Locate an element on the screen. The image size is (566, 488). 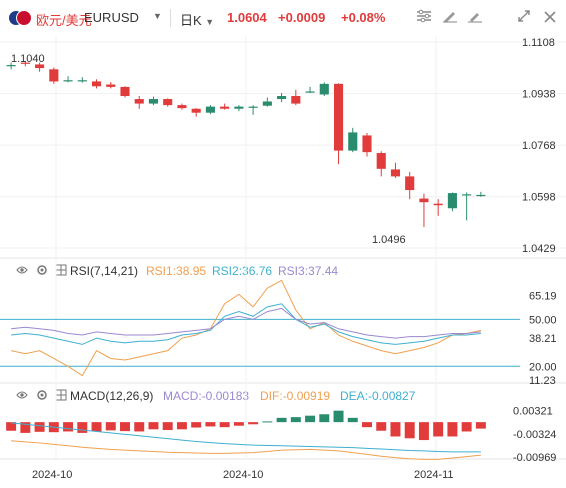
dea-legend: DEA:-0.00827 is located at coordinates (378, 396).